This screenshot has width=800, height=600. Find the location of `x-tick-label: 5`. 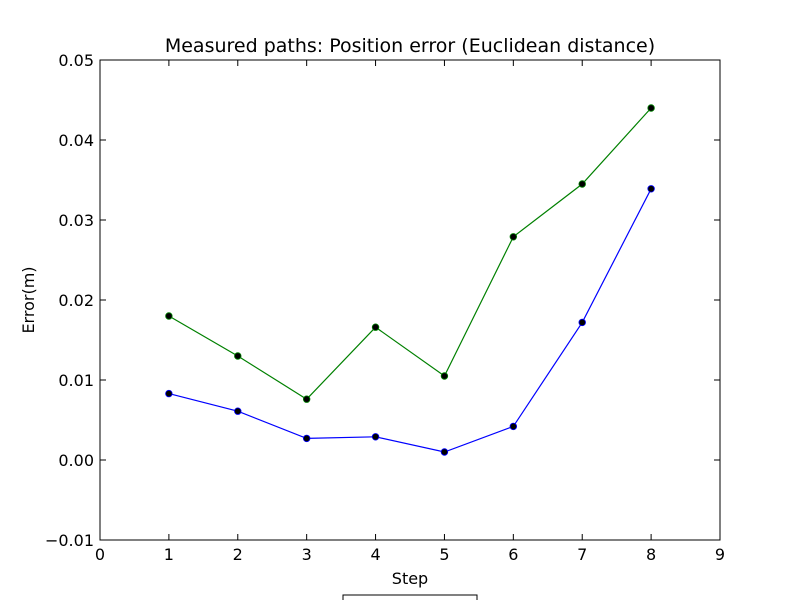

x-tick-label: 5 is located at coordinates (444, 554).